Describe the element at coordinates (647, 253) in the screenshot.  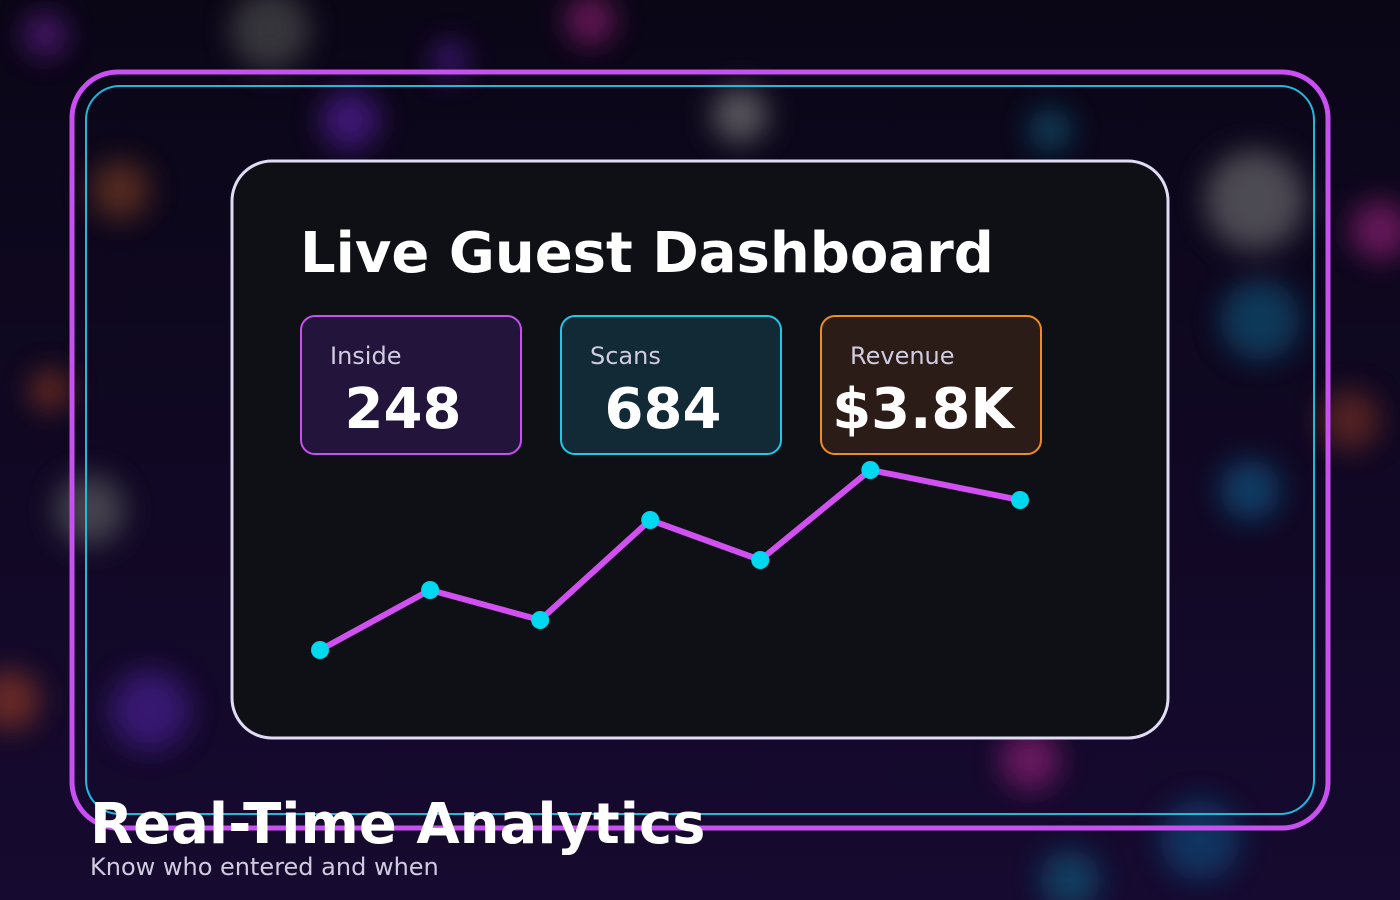
I see `dashboard-title: Live Guest Dashboard` at that location.